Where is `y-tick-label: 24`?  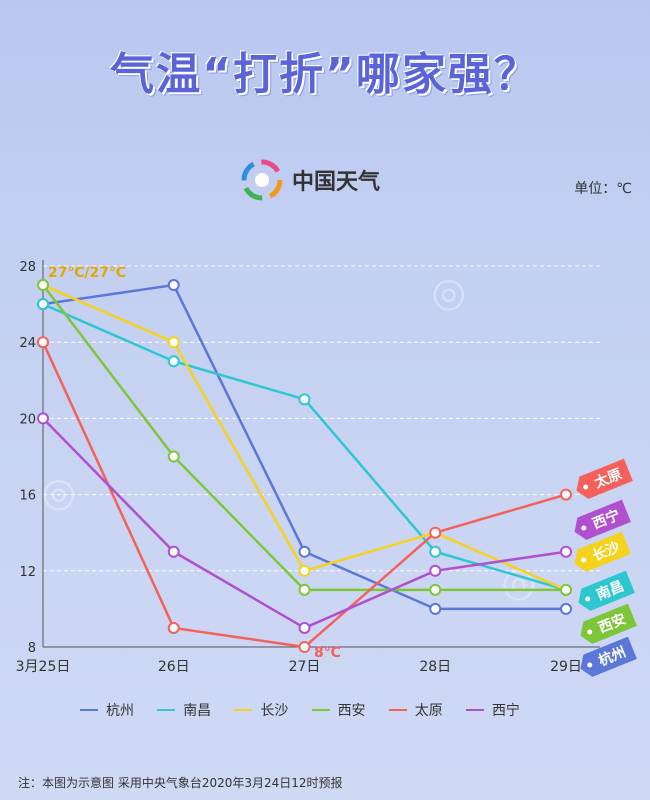
y-tick-label: 24 is located at coordinates (27, 343).